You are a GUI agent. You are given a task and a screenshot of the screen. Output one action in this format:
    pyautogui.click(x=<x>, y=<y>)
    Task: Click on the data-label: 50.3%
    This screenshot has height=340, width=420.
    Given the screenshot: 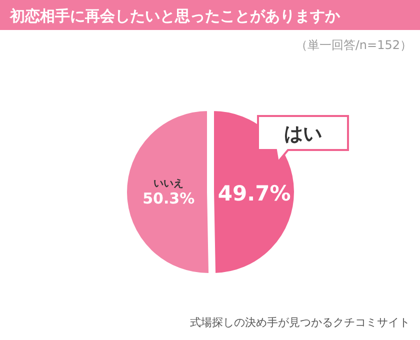 What is the action you would take?
    pyautogui.click(x=168, y=198)
    